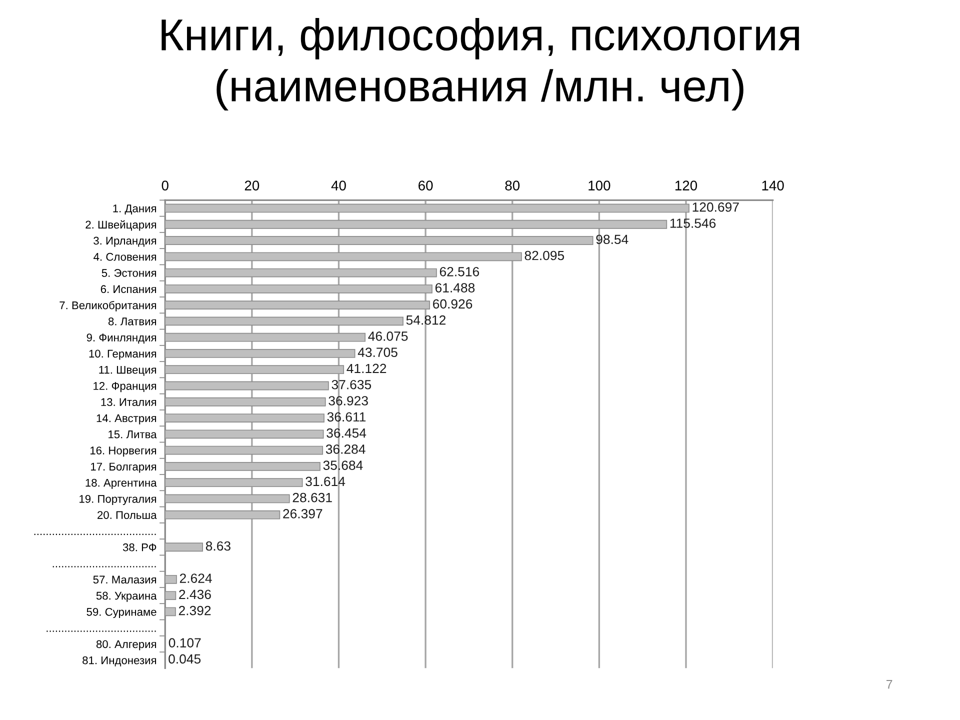 The width and height of the screenshot is (960, 720). Describe the element at coordinates (388, 336) in the screenshot. I see `data-label: 46.075` at that location.